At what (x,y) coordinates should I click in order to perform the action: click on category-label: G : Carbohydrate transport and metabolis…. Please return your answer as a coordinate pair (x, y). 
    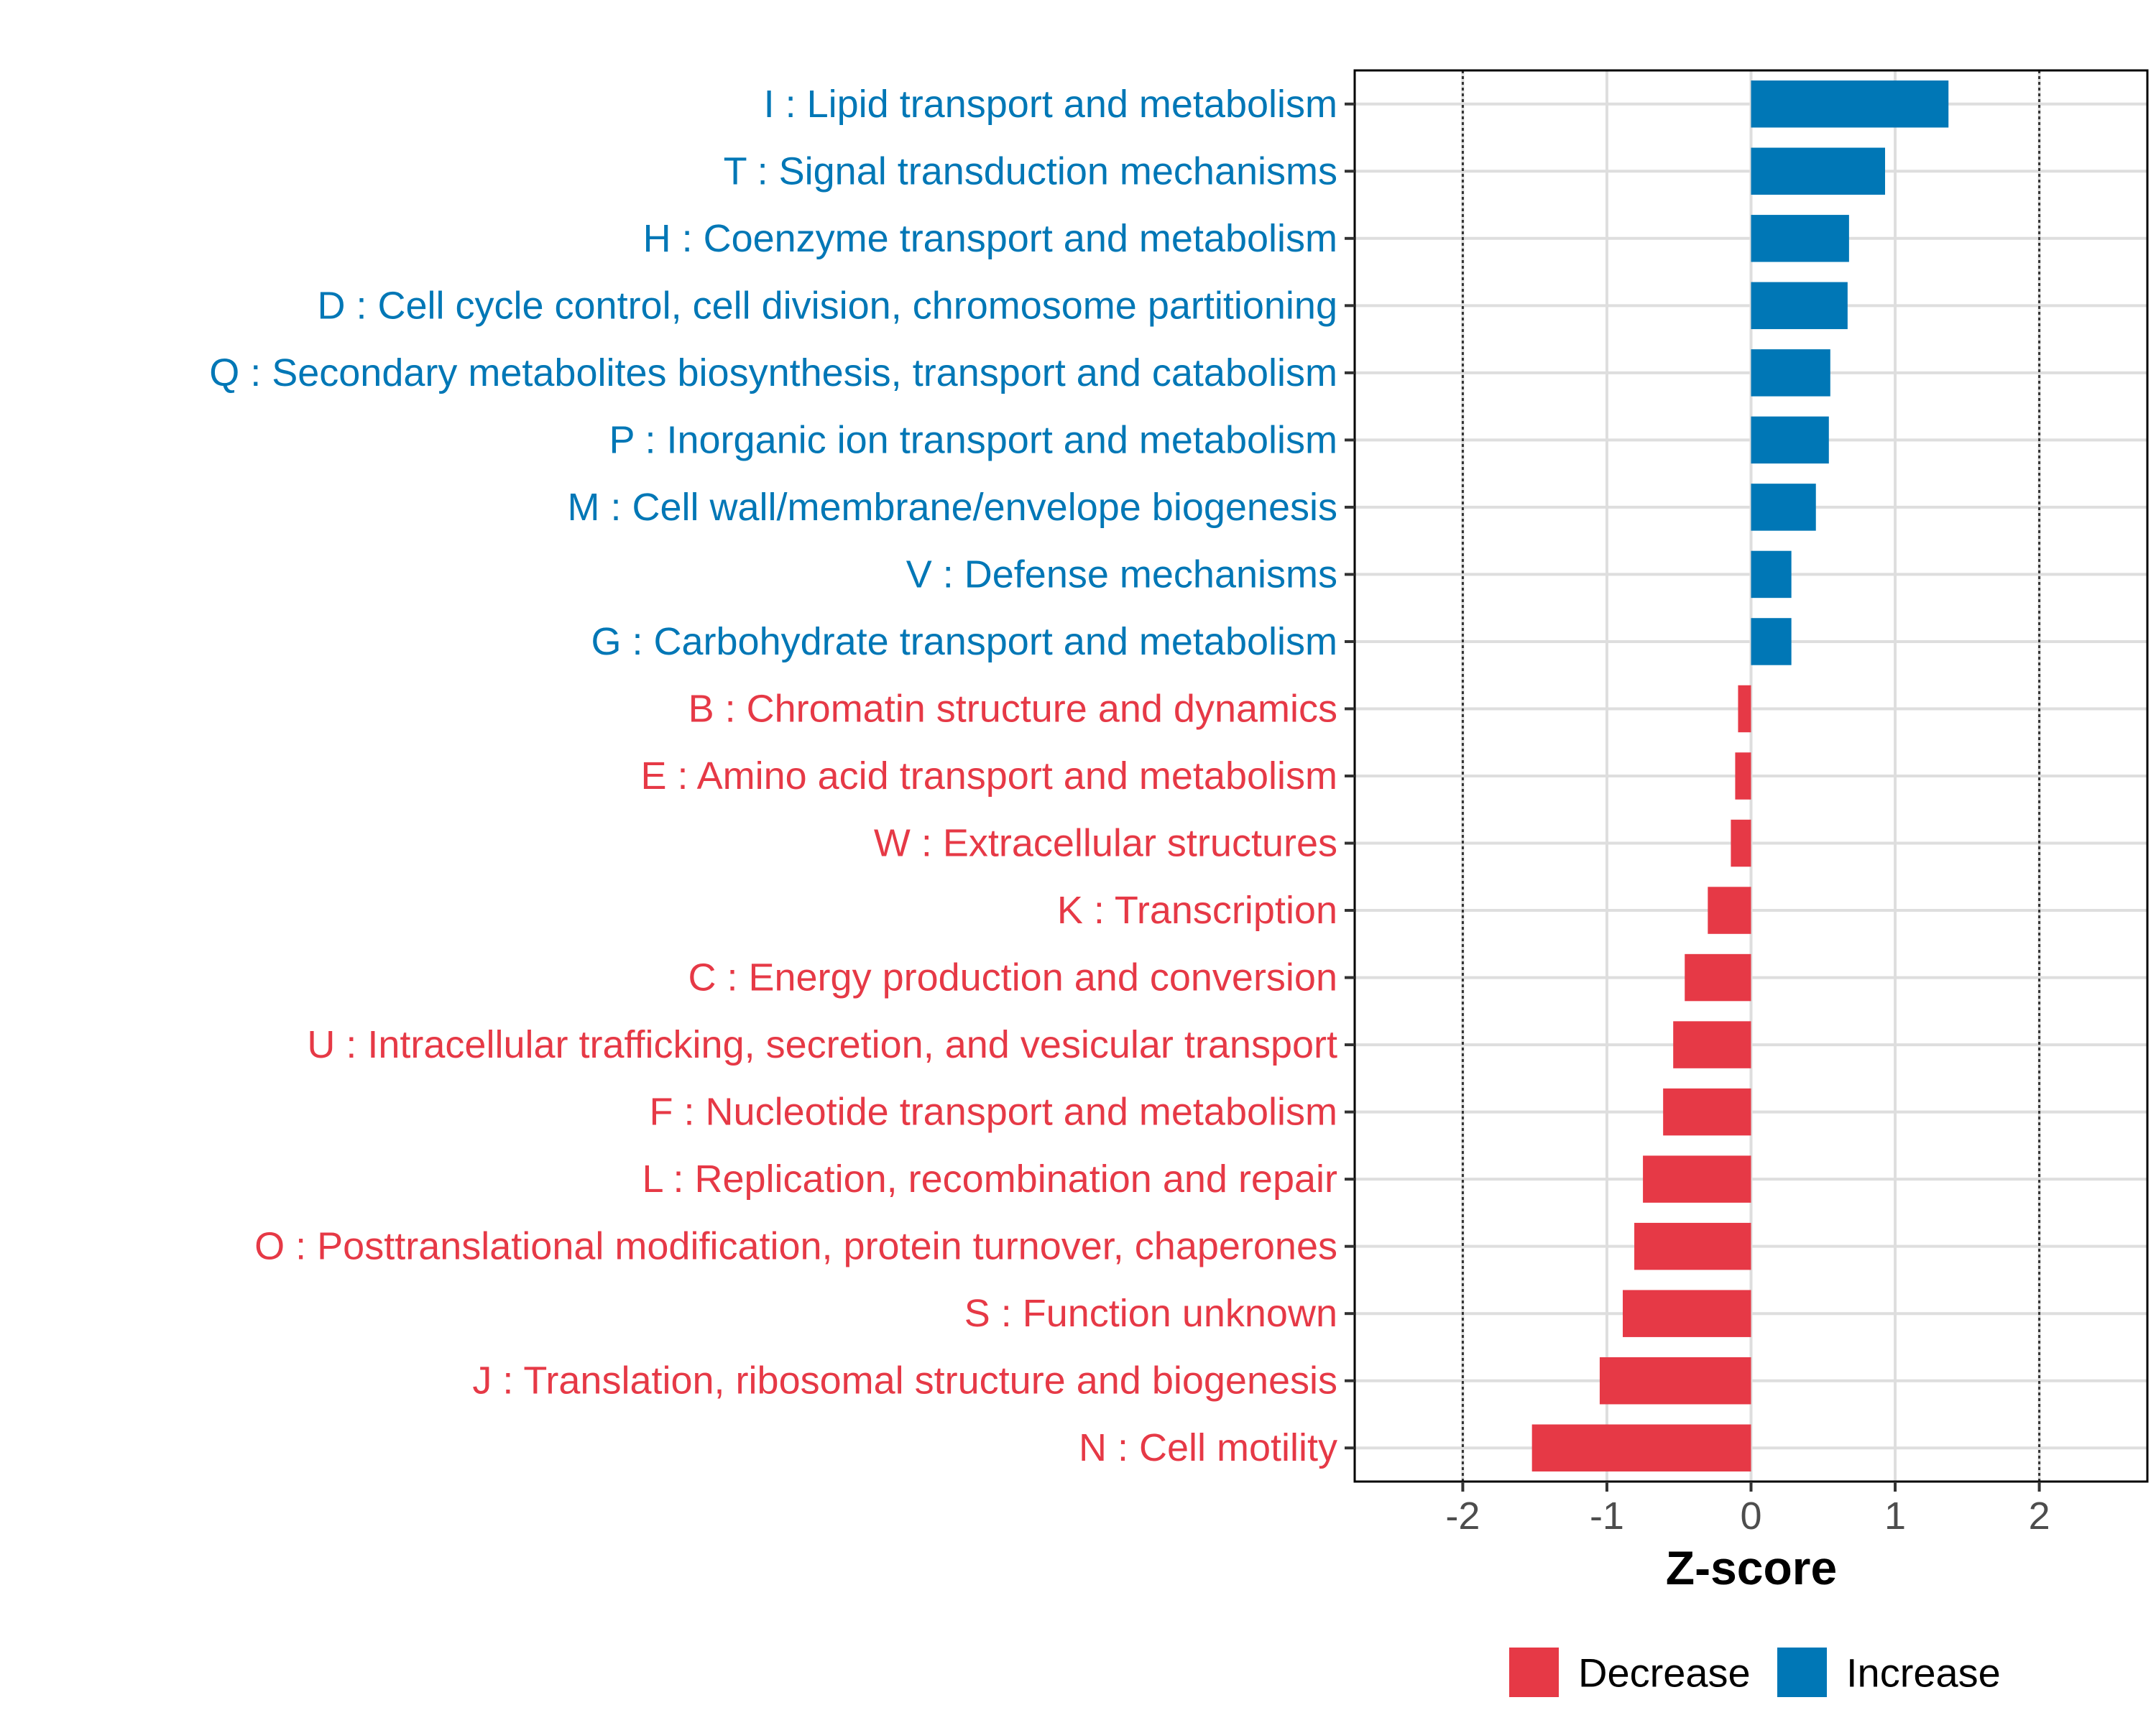
    Looking at the image, I should click on (964, 641).